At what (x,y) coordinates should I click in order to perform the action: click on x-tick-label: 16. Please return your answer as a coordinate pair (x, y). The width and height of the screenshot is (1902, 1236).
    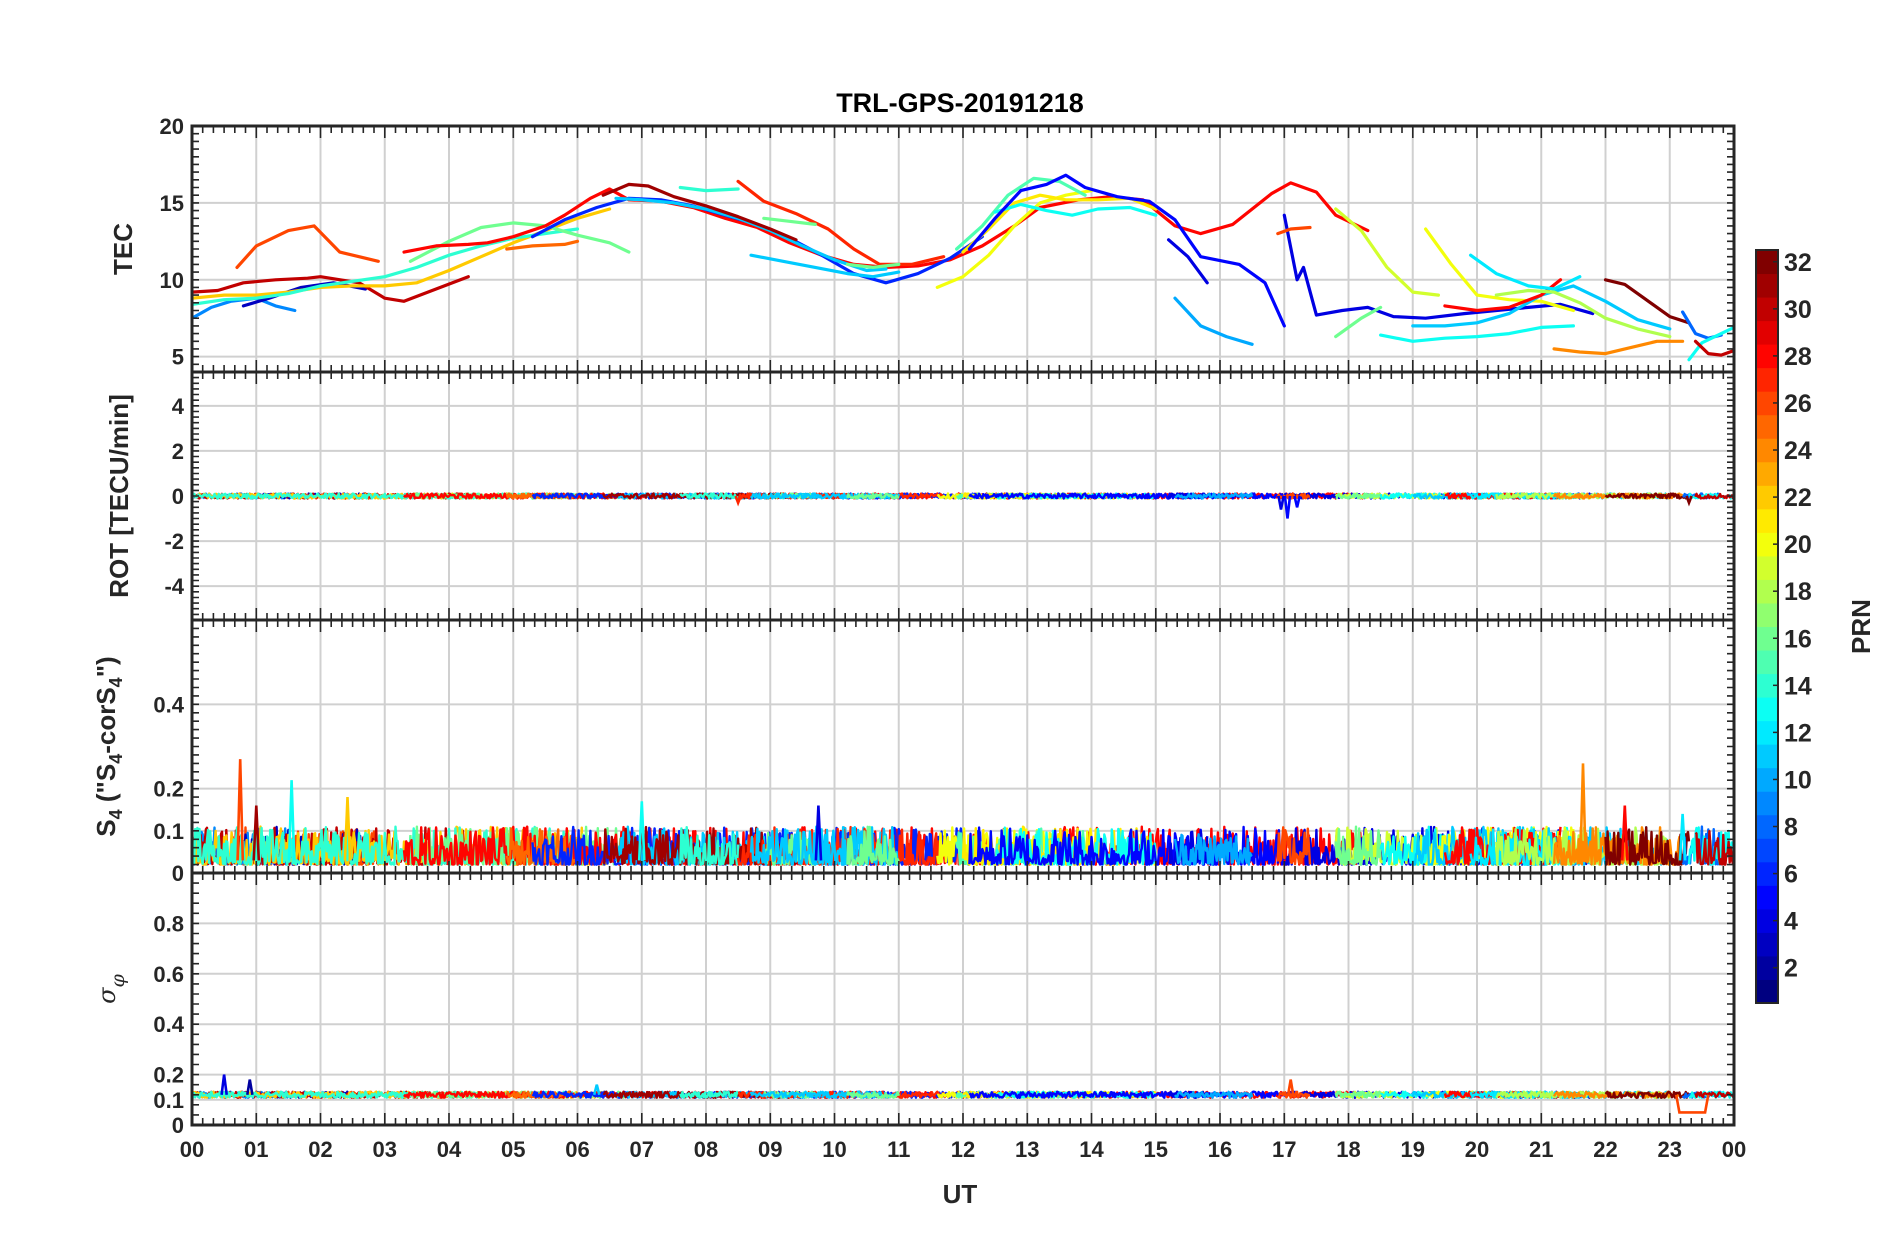
    Looking at the image, I should click on (1220, 1149).